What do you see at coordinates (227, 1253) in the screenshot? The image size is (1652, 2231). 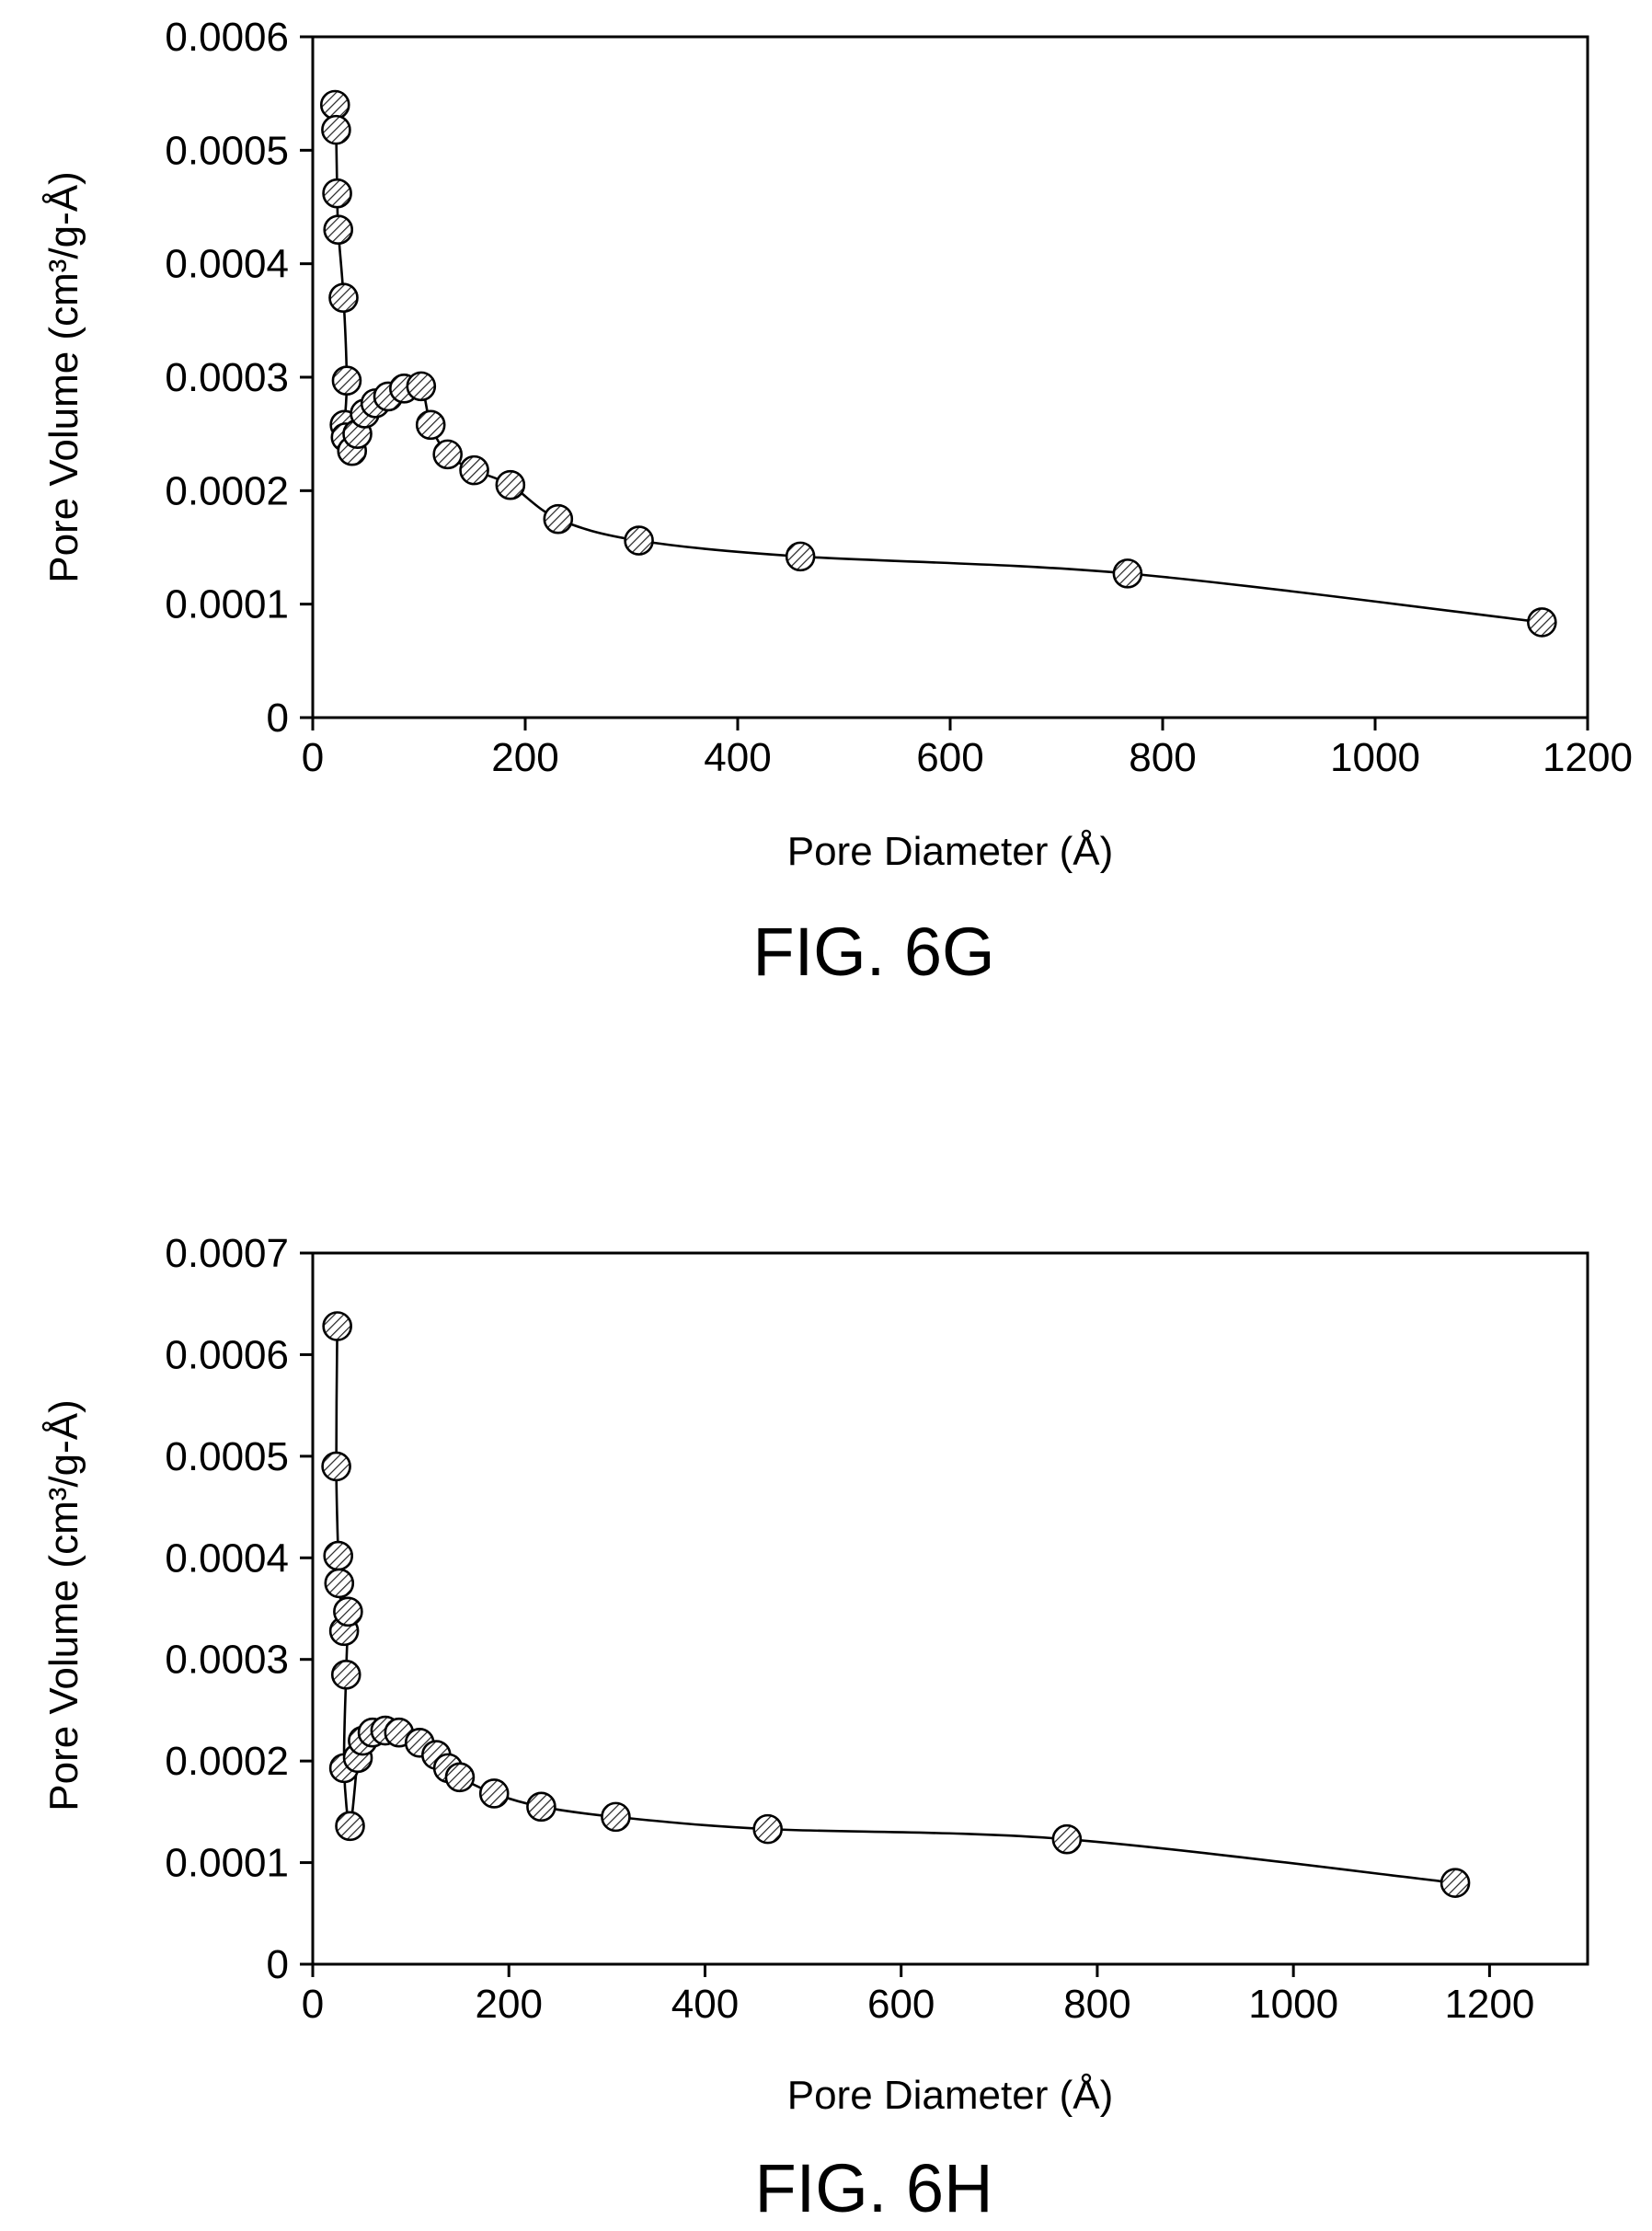 I see `y-tick-label: 0.0007` at bounding box center [227, 1253].